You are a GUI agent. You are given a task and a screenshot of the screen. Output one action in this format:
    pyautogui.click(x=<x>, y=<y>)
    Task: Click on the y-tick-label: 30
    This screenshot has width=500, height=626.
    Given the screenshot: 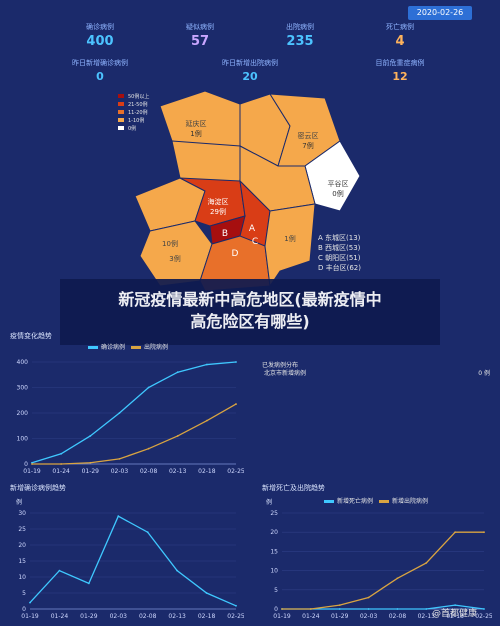 What is the action you would take?
    pyautogui.click(x=22, y=513)
    